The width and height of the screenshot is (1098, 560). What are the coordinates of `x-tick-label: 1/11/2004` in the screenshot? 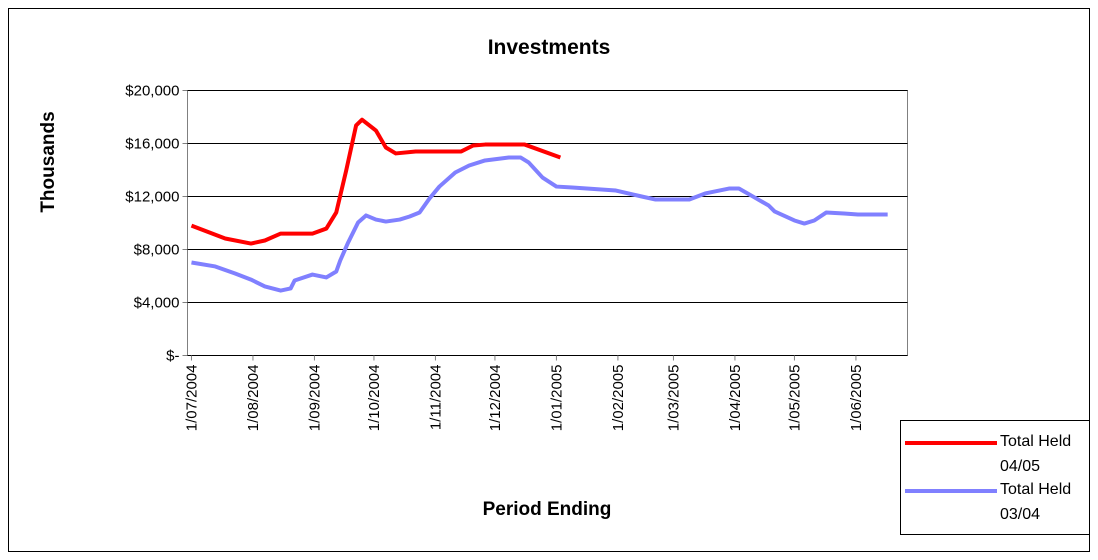 It's located at (435, 398).